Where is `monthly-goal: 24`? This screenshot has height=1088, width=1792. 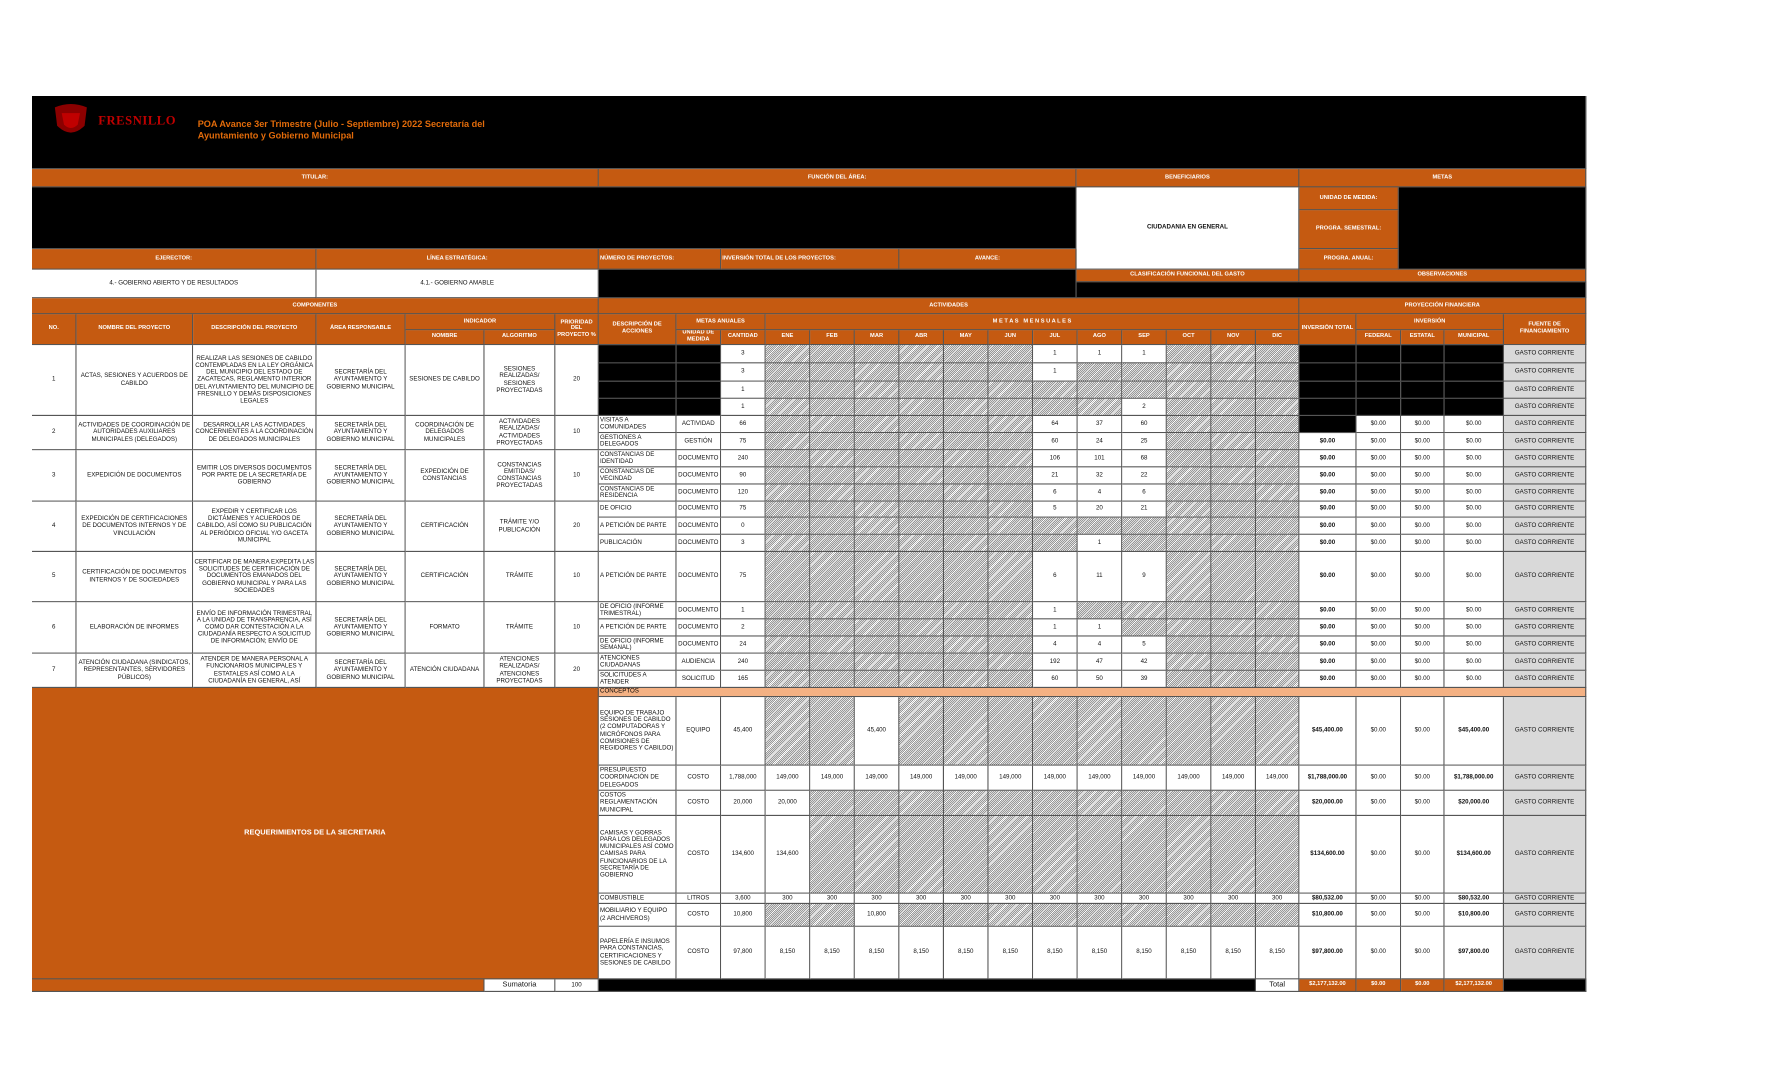 monthly-goal: 24 is located at coordinates (1100, 442).